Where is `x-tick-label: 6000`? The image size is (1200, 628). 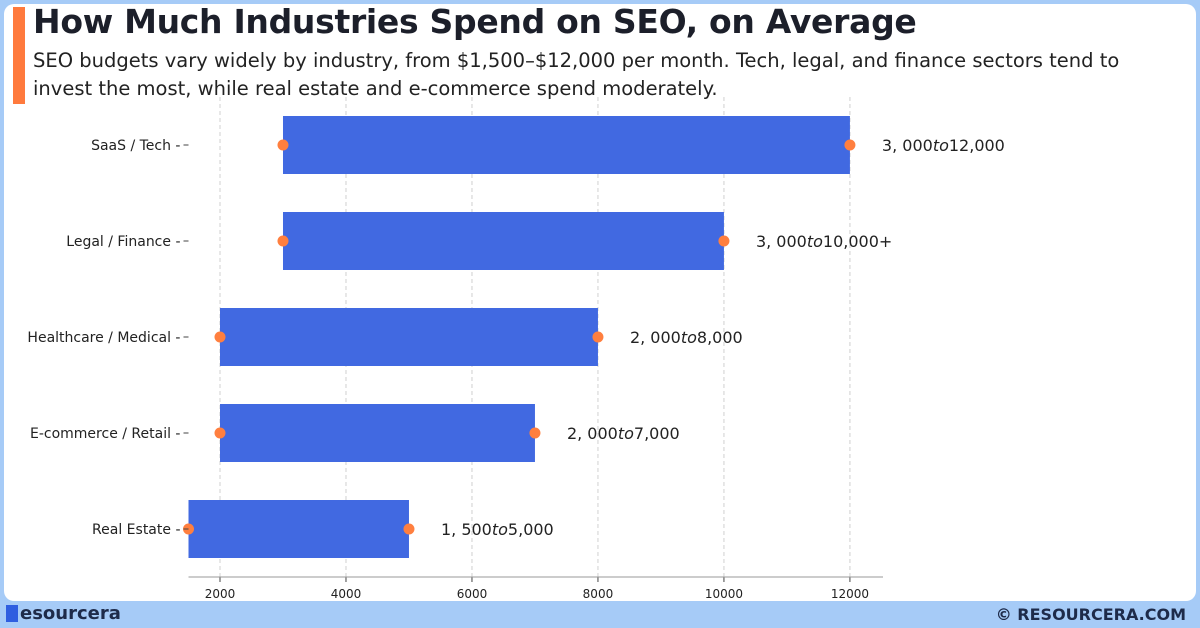
x-tick-label: 6000 is located at coordinates (472, 594).